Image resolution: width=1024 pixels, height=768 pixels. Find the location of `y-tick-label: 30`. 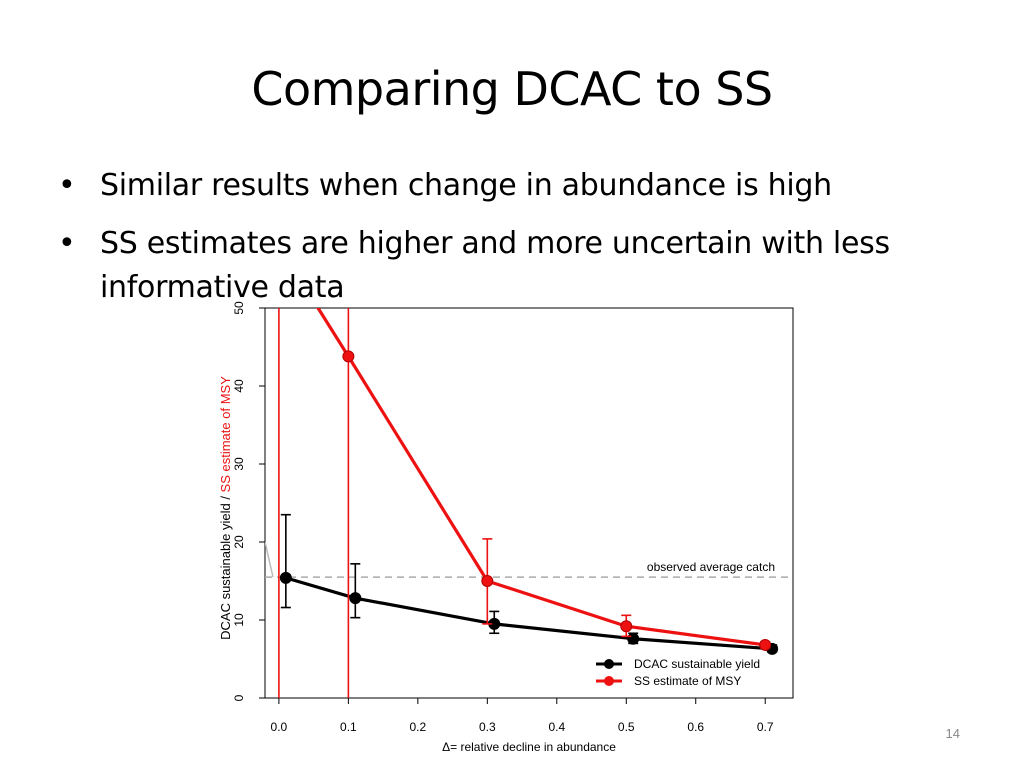

y-tick-label: 30 is located at coordinates (239, 464).